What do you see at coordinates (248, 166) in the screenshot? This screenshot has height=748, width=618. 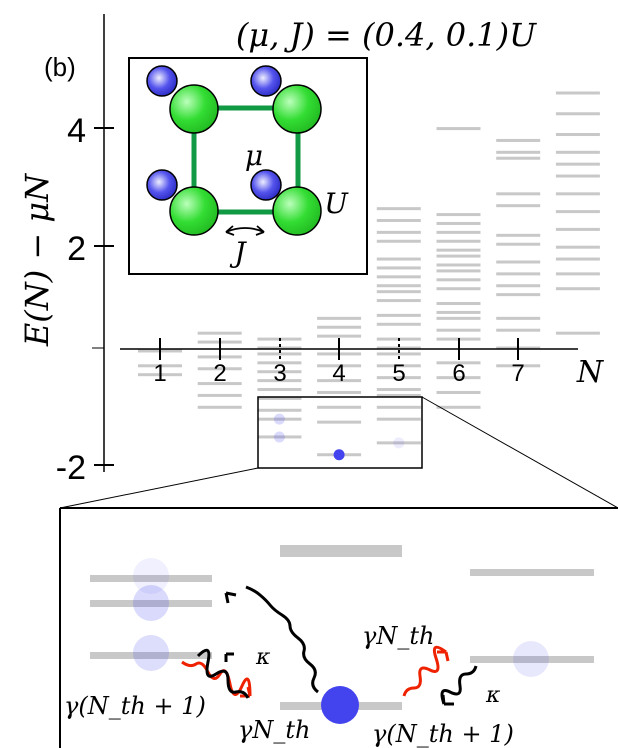 I see `plaquette-inset: μ U J` at bounding box center [248, 166].